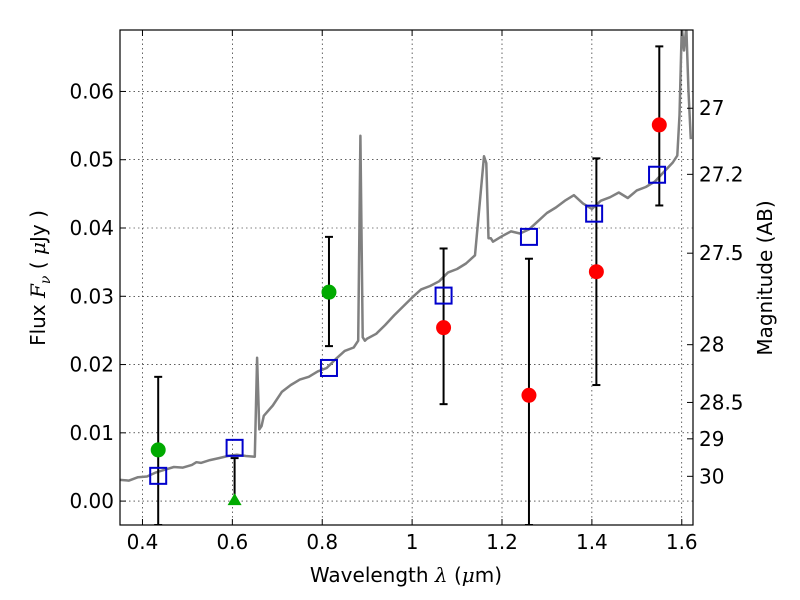 The image size is (800, 600). I want to click on y-tick-label: 0.05, so click(91, 160).